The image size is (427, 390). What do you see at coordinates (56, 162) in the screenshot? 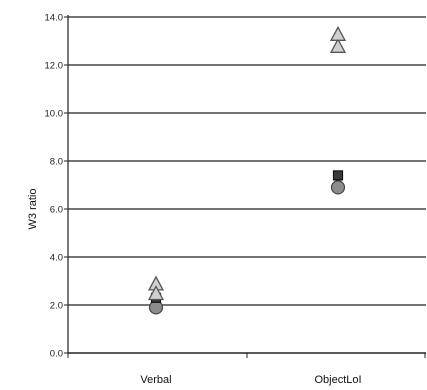
I see `y-tick-label: 8.0` at bounding box center [56, 162].